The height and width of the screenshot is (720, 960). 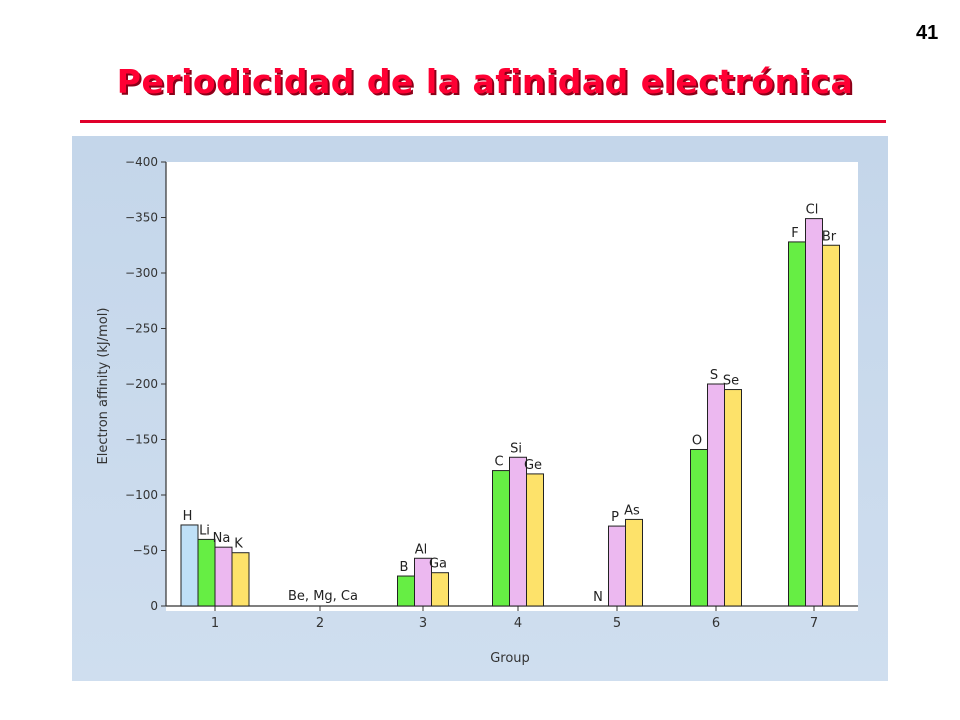 I want to click on bar-label: Se, so click(x=731, y=381).